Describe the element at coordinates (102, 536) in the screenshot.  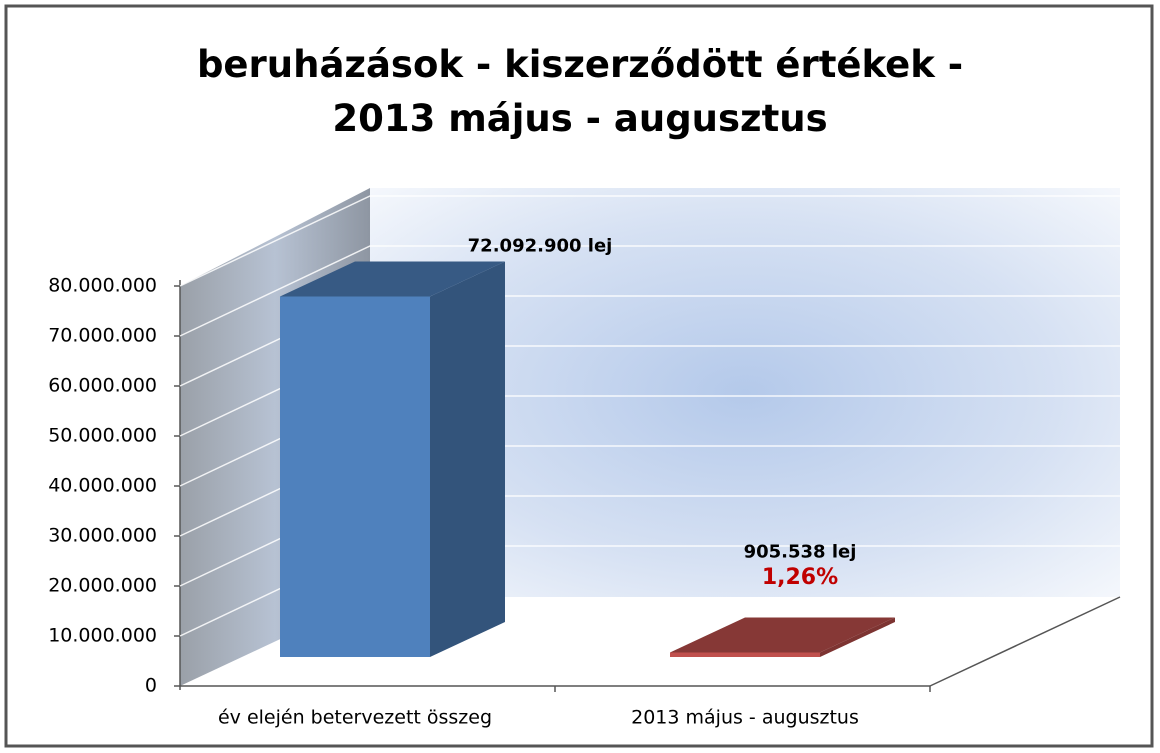
I see `y-tick-label: 30.000.000` at that location.